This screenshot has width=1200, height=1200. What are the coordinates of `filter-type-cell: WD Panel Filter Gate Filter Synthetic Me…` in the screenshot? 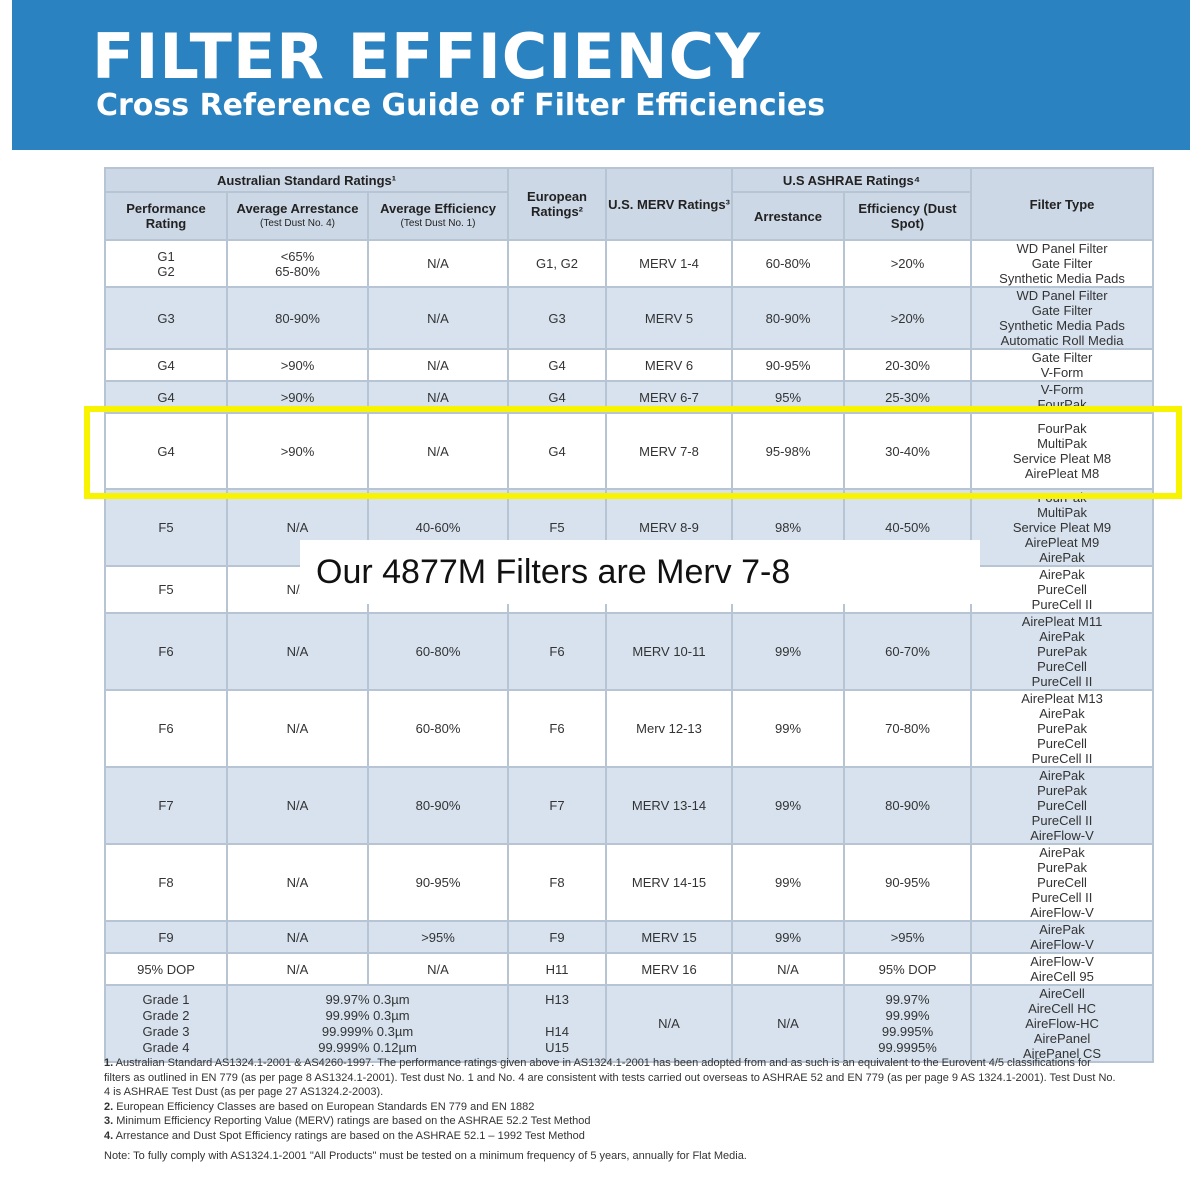 It's located at (1062, 318).